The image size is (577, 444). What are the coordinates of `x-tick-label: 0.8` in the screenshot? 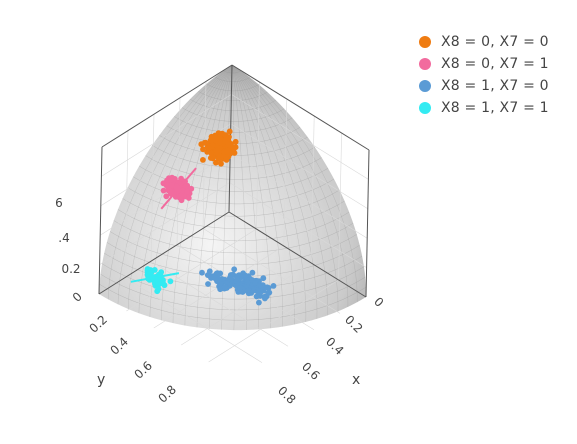 It's located at (286, 394).